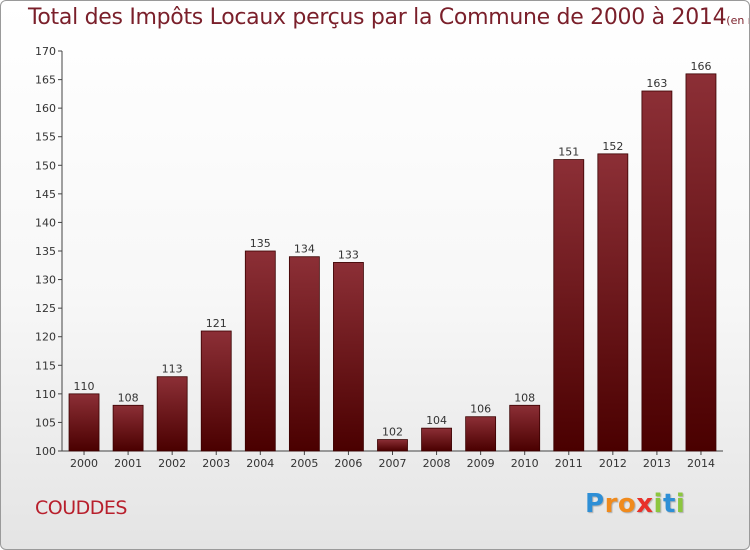 The image size is (750, 550). I want to click on value-label-2005: 134, so click(304, 249).